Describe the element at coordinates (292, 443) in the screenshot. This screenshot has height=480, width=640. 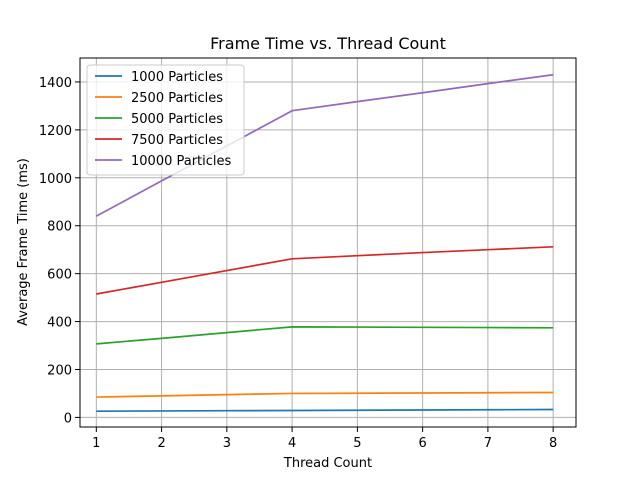
I see `x-tick-label: 4` at that location.